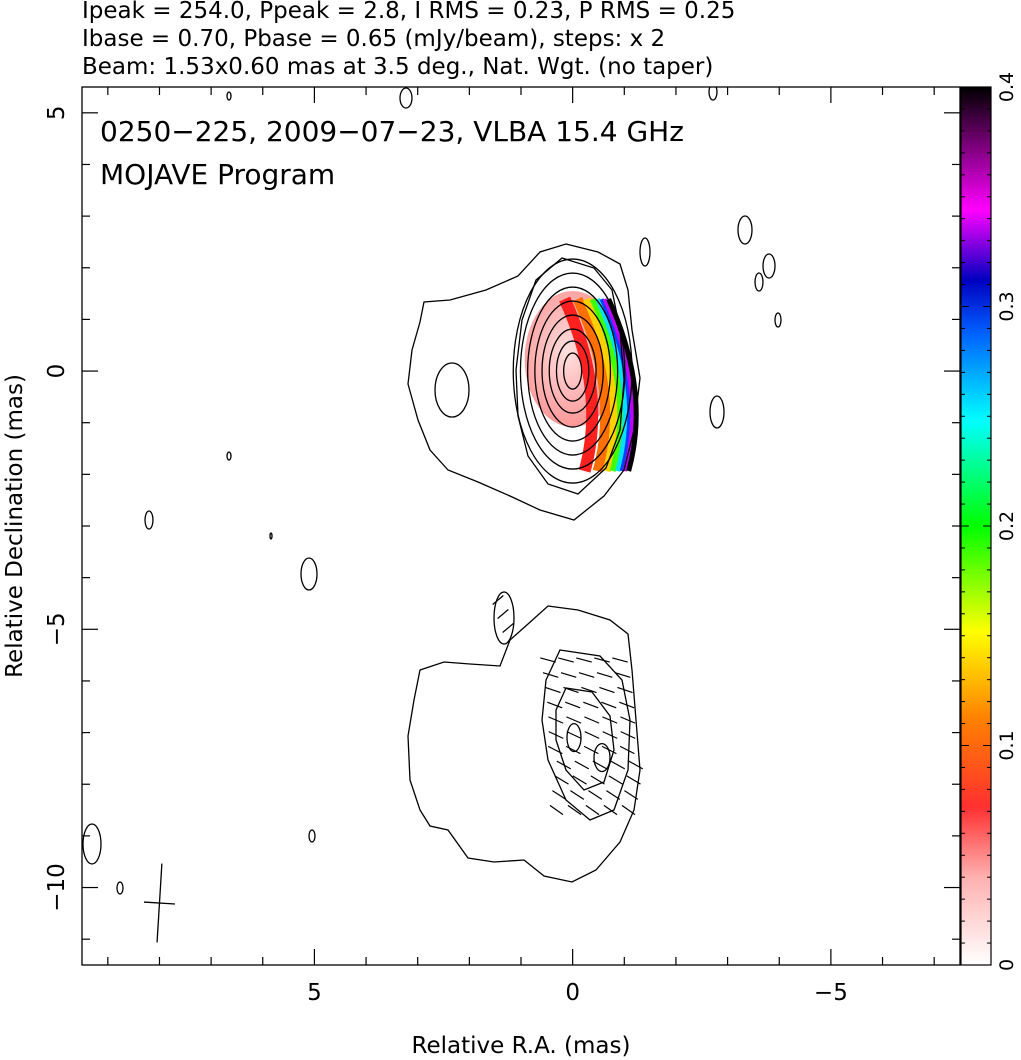 The image size is (1021, 1060). Describe the element at coordinates (521, 1046) in the screenshot. I see `x-axis-label: Relative R.A. (mas)` at that location.